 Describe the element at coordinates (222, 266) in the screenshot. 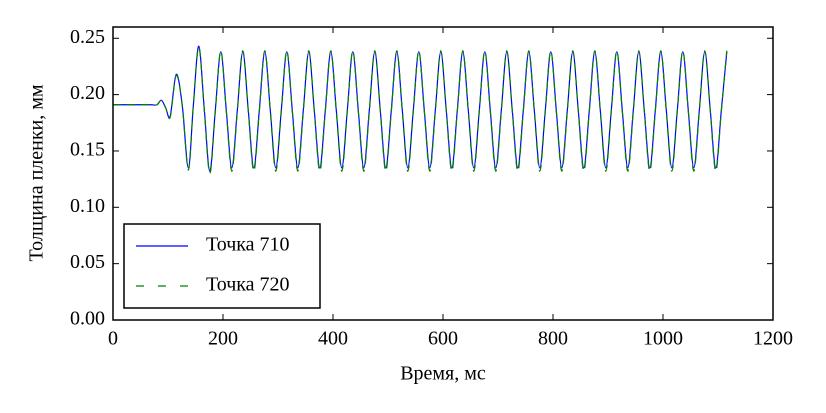

I see `legend-box` at that location.